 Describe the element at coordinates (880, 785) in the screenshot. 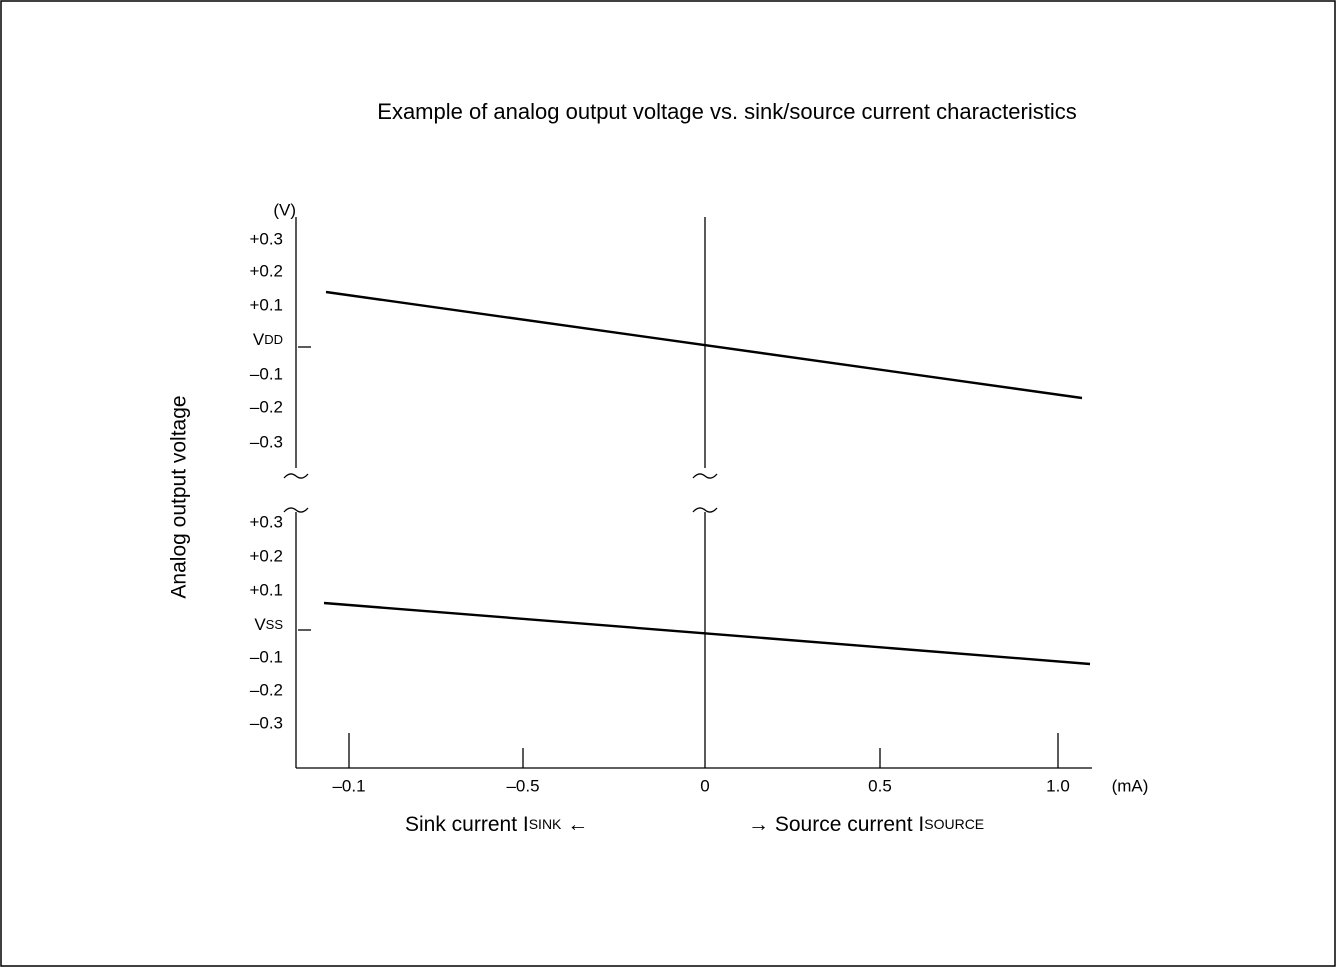

I see `x-tick-label: 0.5` at that location.